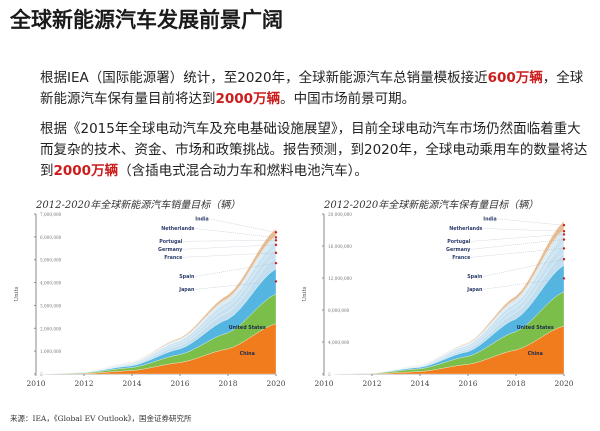 This screenshot has height=431, width=600. What do you see at coordinates (339, 310) in the screenshot?
I see `y-tick-label: 8,000,000` at bounding box center [339, 310].